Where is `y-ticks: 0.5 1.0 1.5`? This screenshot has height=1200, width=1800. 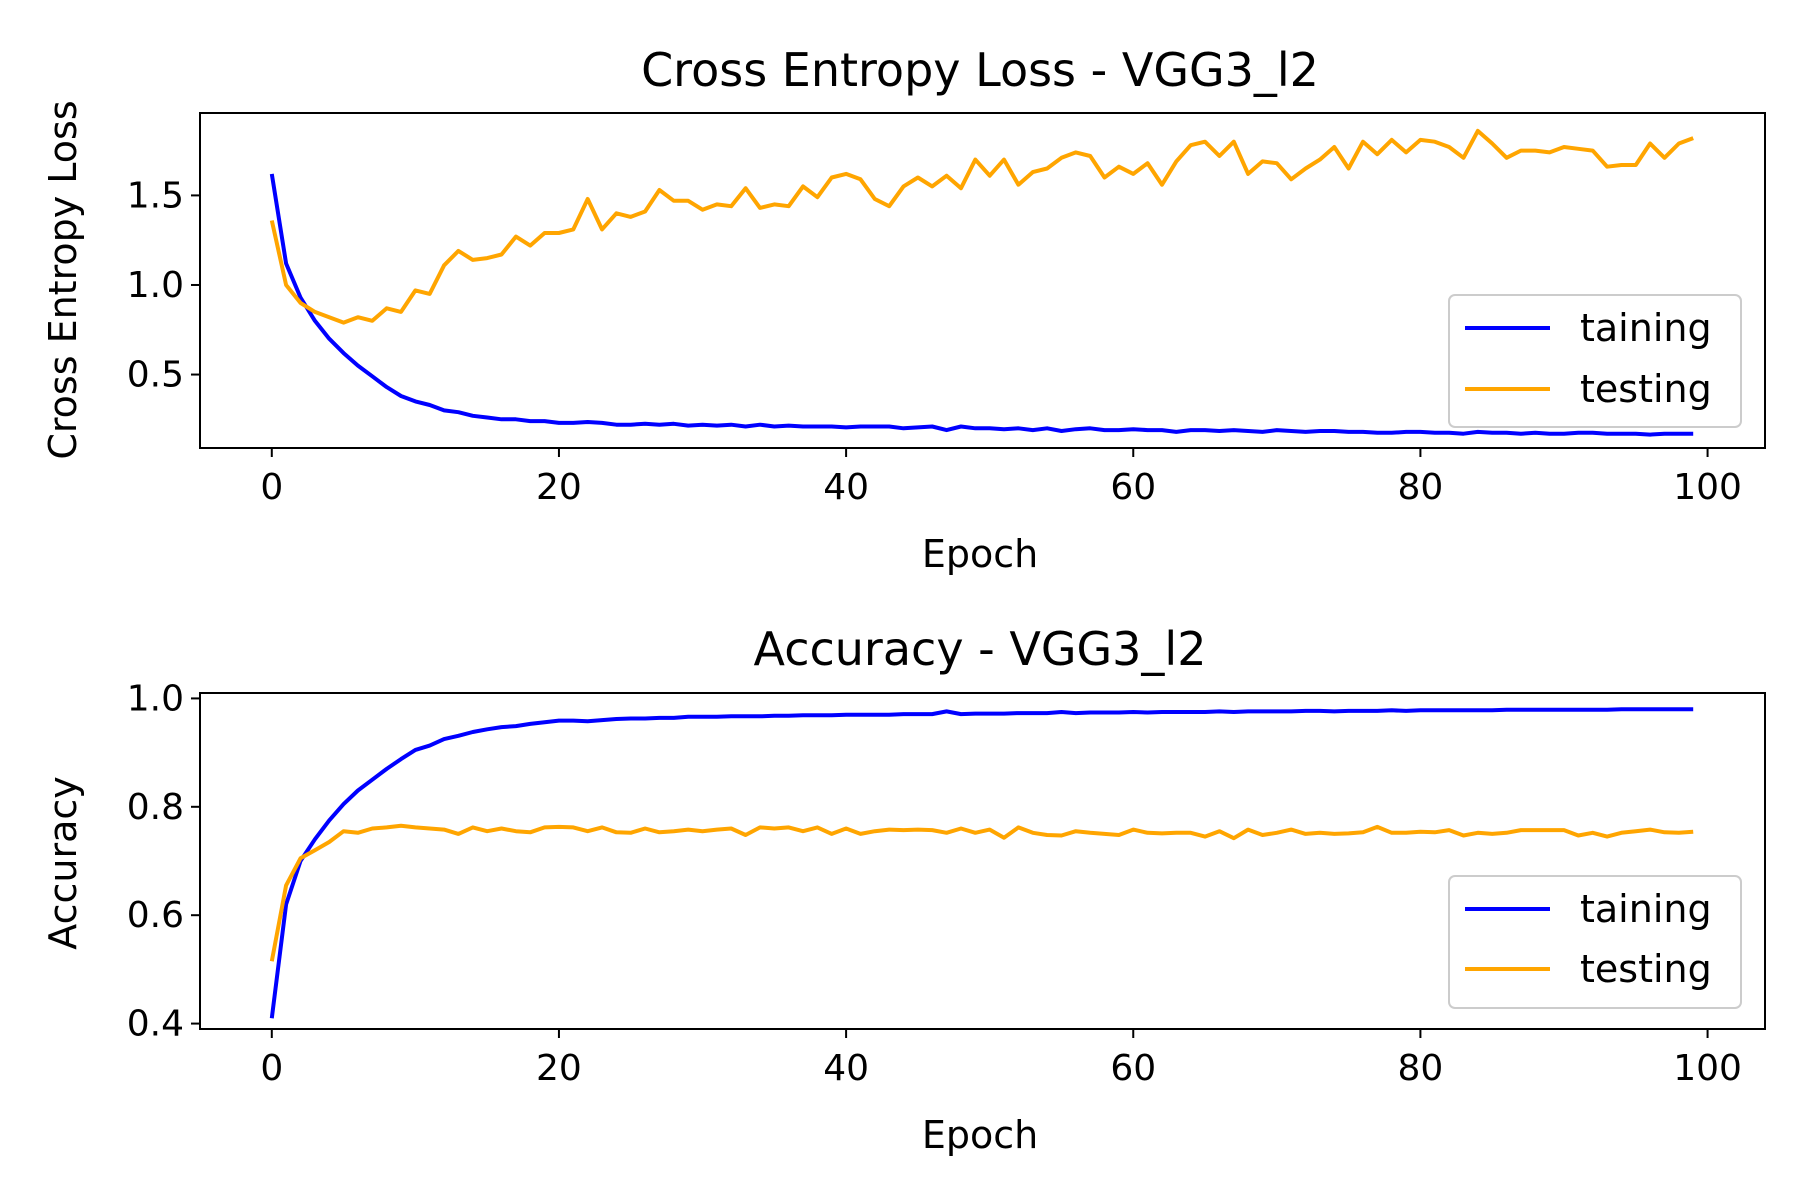
y-ticks: 0.5 1.0 1.5 is located at coordinates (163, 285).